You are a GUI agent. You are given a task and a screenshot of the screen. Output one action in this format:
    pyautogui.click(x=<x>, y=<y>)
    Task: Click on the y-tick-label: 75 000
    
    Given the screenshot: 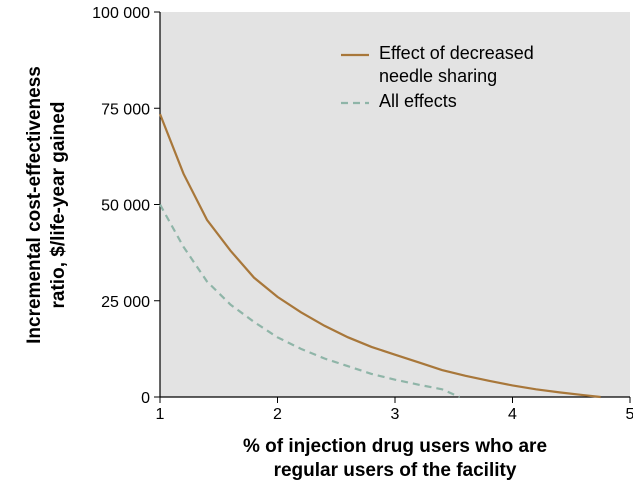 What is the action you would take?
    pyautogui.click(x=125, y=109)
    